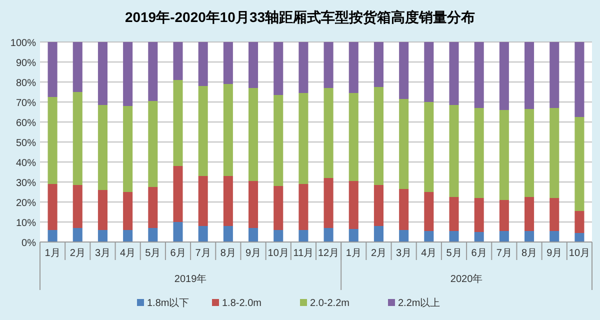 Image resolution: width=600 pixels, height=320 pixels. Describe the element at coordinates (378, 253) in the screenshot. I see `x-tick-label: 2月` at that location.